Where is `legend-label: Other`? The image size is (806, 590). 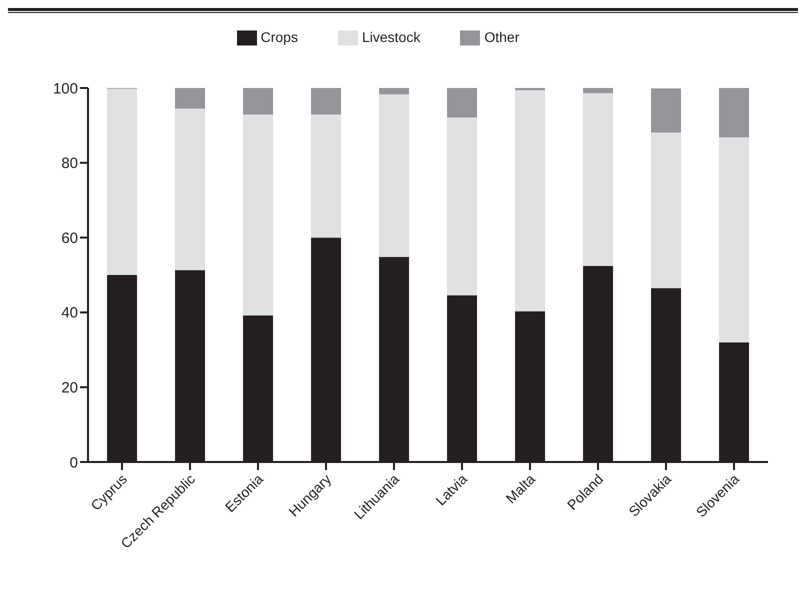 legend-label: Other is located at coordinates (502, 37).